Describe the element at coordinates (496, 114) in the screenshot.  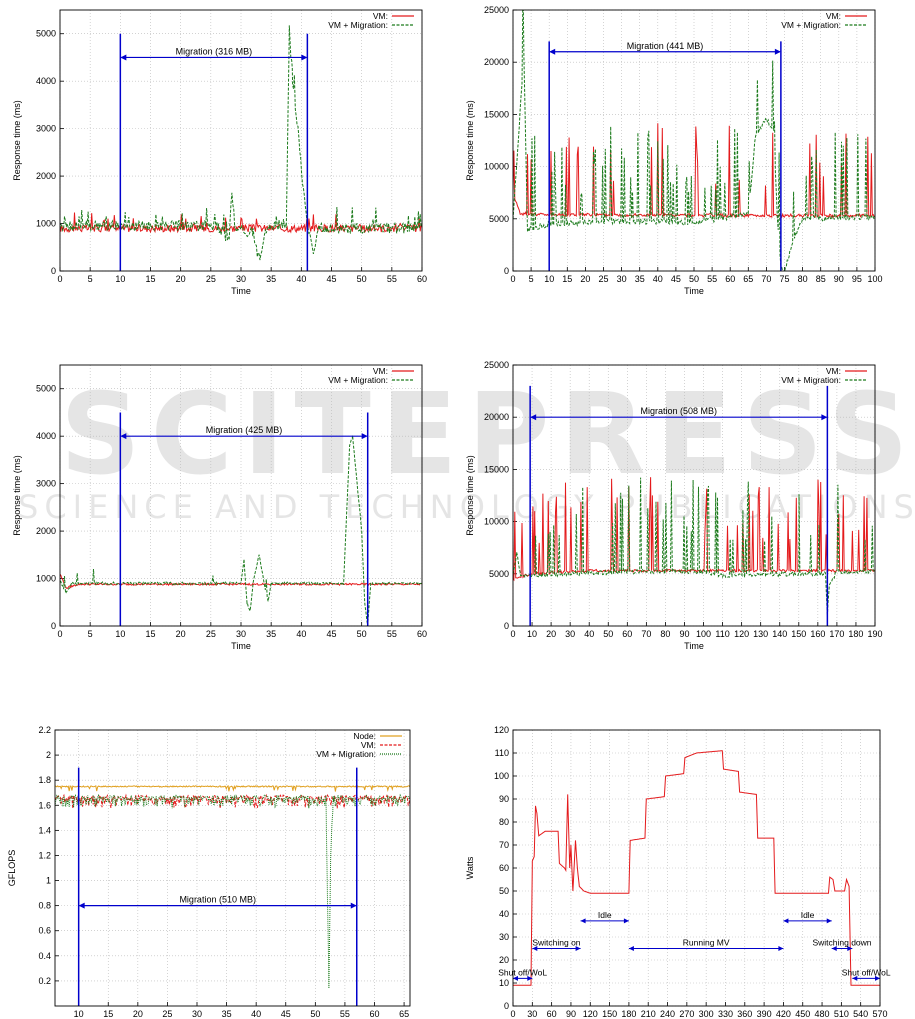
I see `y-tick-label: 15000` at that location.